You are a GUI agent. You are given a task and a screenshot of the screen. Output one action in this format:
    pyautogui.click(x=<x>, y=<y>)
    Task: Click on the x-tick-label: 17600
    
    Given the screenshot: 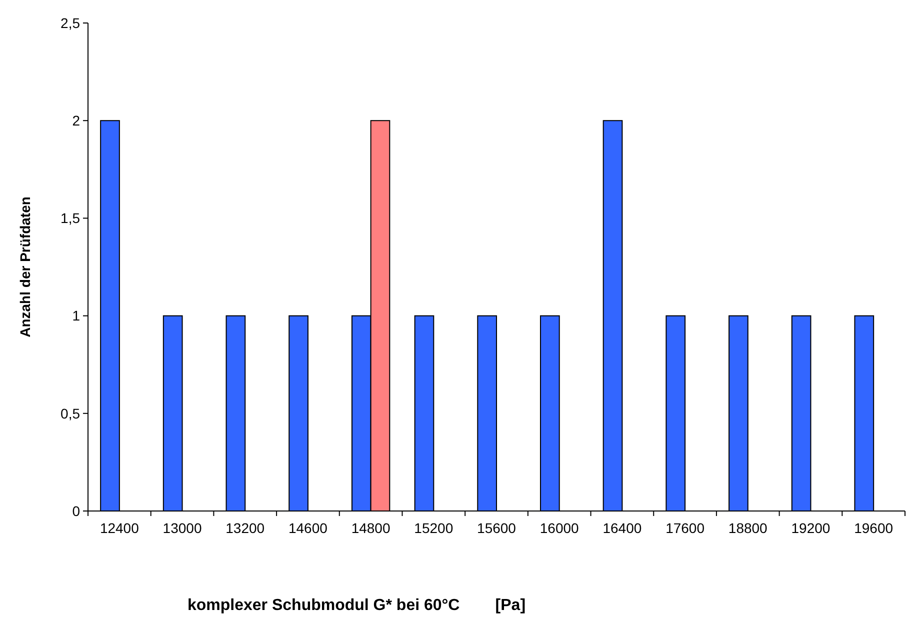 What is the action you would take?
    pyautogui.click(x=685, y=528)
    